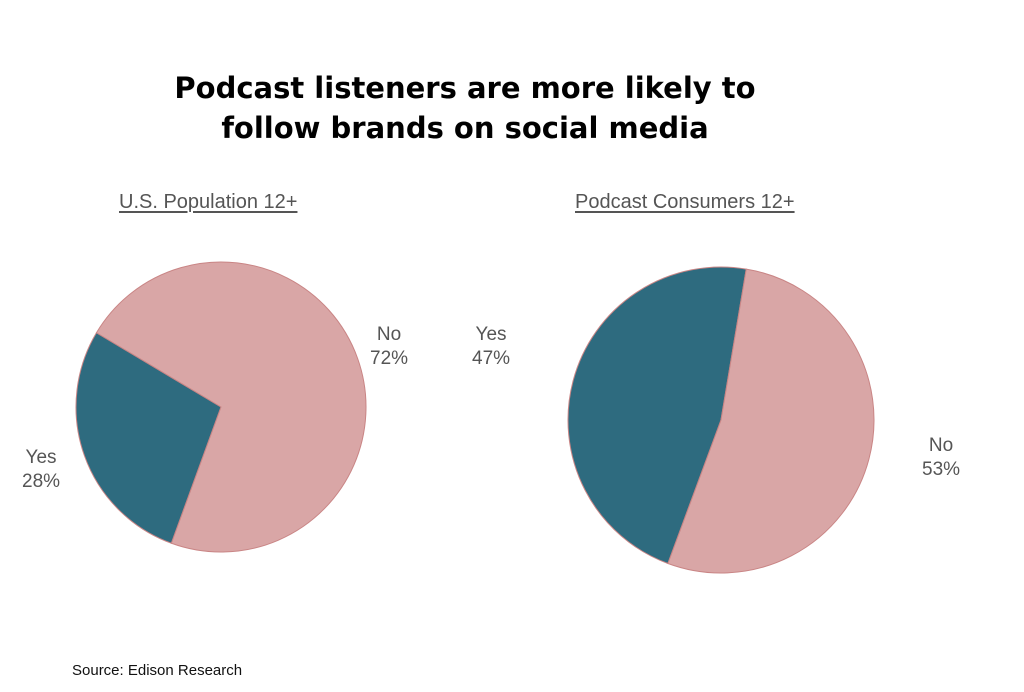 The width and height of the screenshot is (1024, 692). Describe the element at coordinates (389, 358) in the screenshot. I see `label-value: 72%` at that location.